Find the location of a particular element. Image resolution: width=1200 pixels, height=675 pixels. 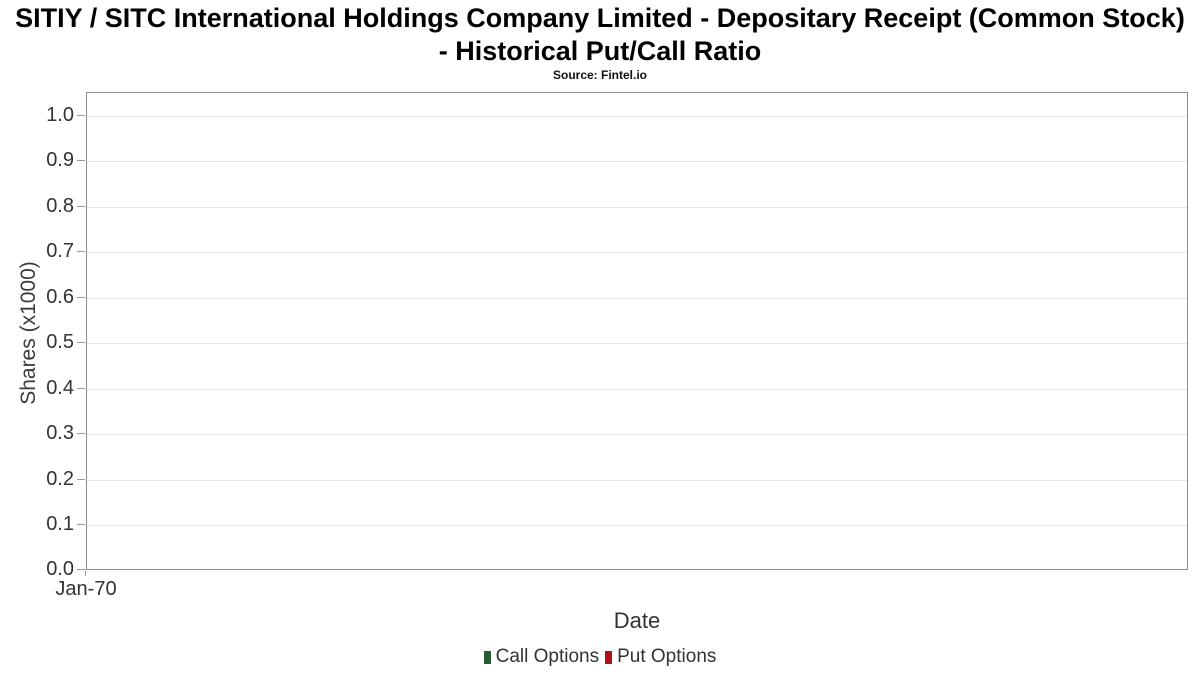

y-tick-label: 0.4 is located at coordinates (60, 388).